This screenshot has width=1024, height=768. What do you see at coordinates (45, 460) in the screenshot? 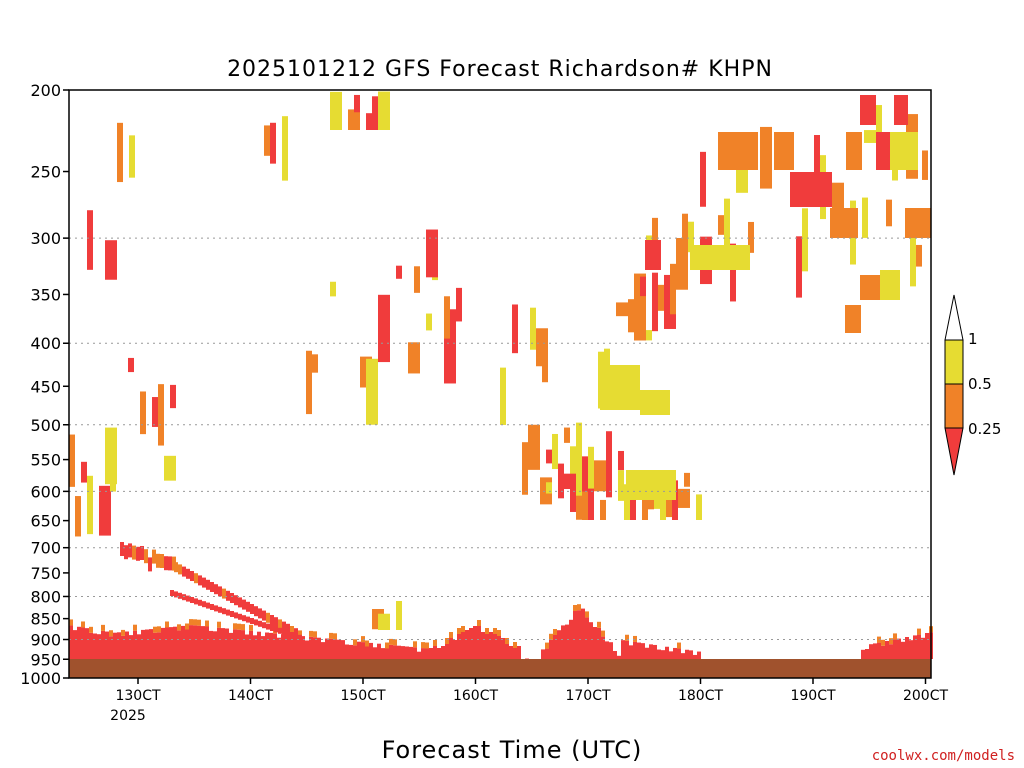
I see `y-tick-label: 550` at bounding box center [45, 460].